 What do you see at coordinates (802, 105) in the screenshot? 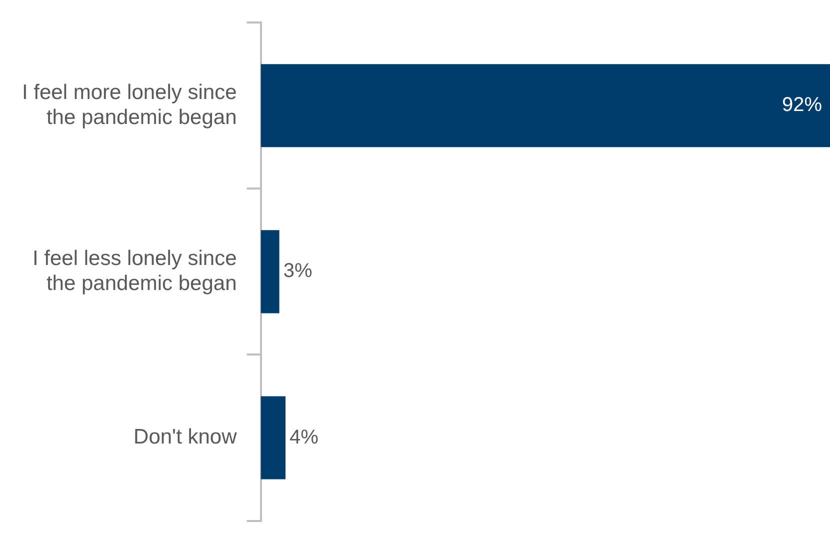
I see `data-label: 92%` at bounding box center [802, 105].